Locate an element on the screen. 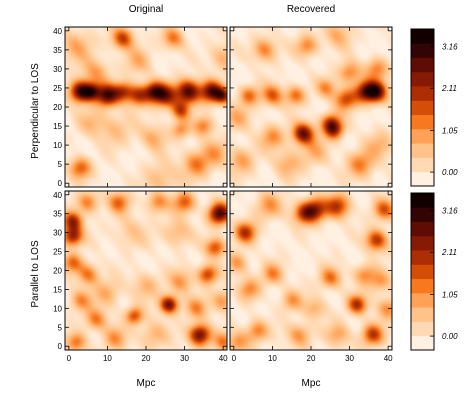 This screenshot has width=475, height=408. colorbar-2: 3.16 2.11 1.05 0.00 is located at coordinates (434, 271).